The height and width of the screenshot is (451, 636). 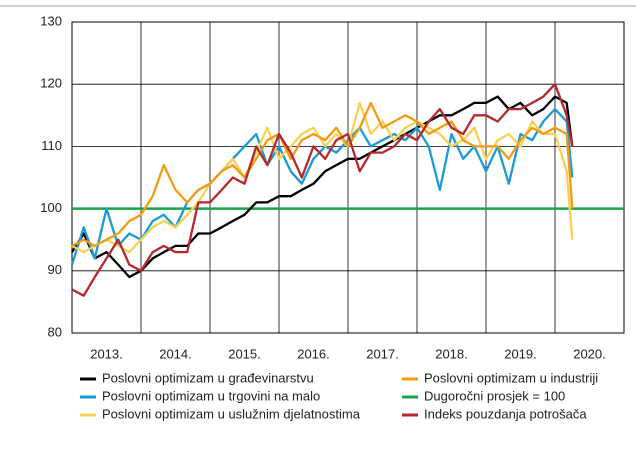 What do you see at coordinates (51, 20) in the screenshot?
I see `y-tick-label: 130` at bounding box center [51, 20].